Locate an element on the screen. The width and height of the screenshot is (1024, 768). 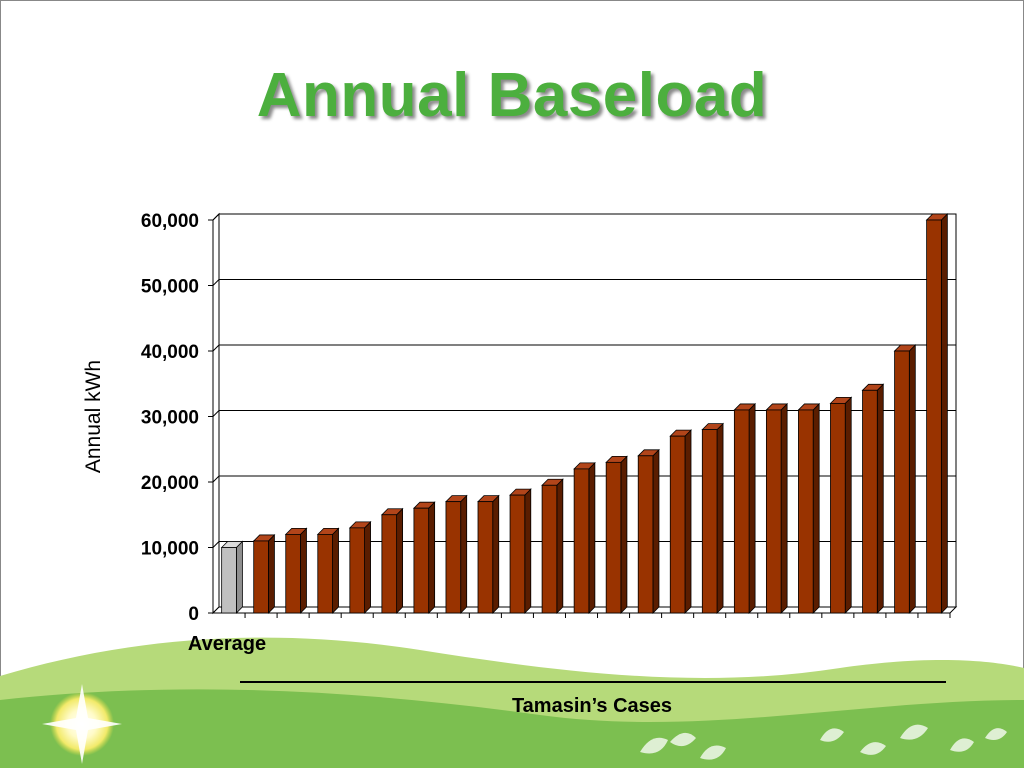
y-tick-label: 50,000 is located at coordinates (170, 287).